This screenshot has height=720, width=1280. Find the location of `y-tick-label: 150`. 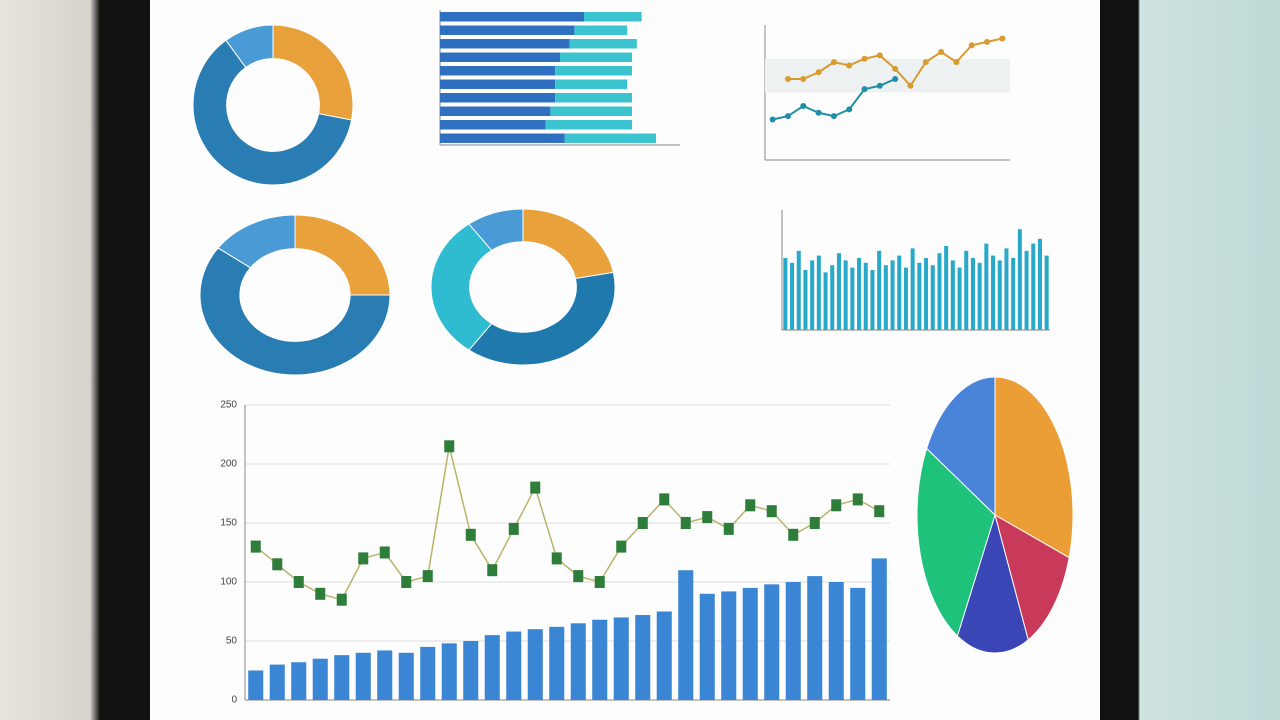

y-tick-label: 150 is located at coordinates (228, 523).